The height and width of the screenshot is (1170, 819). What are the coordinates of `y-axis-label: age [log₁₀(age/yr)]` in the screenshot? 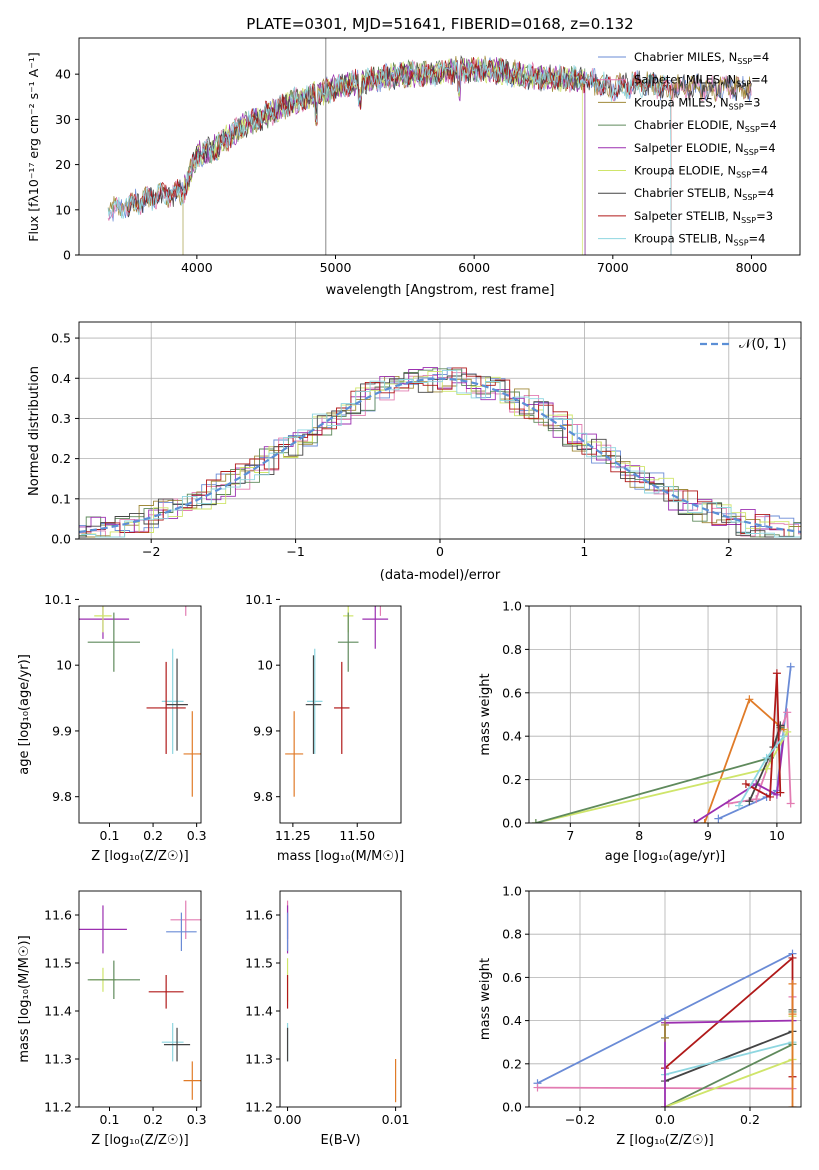 It's located at (24, 714).